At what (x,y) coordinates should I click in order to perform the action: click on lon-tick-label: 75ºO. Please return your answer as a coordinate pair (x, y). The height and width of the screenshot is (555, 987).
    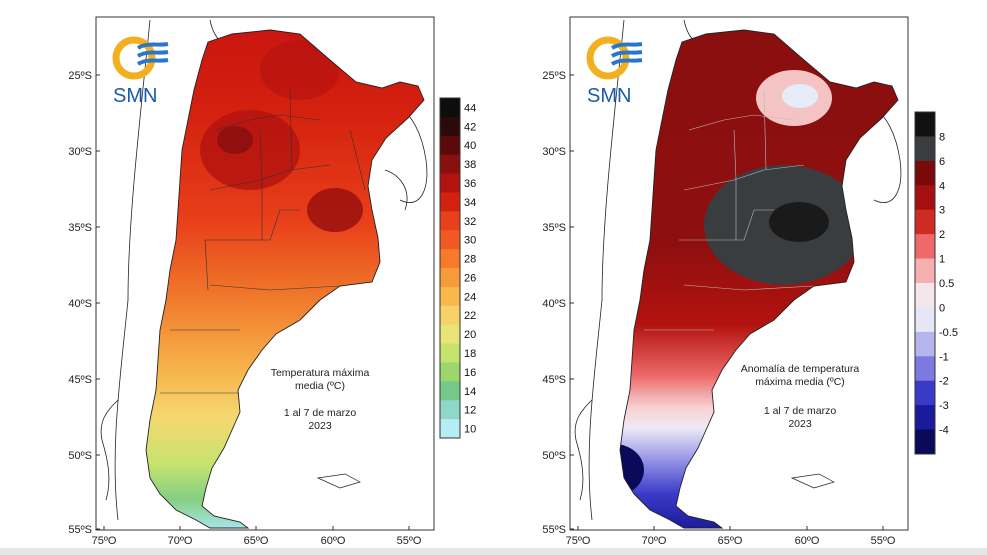
    Looking at the image, I should click on (578, 541).